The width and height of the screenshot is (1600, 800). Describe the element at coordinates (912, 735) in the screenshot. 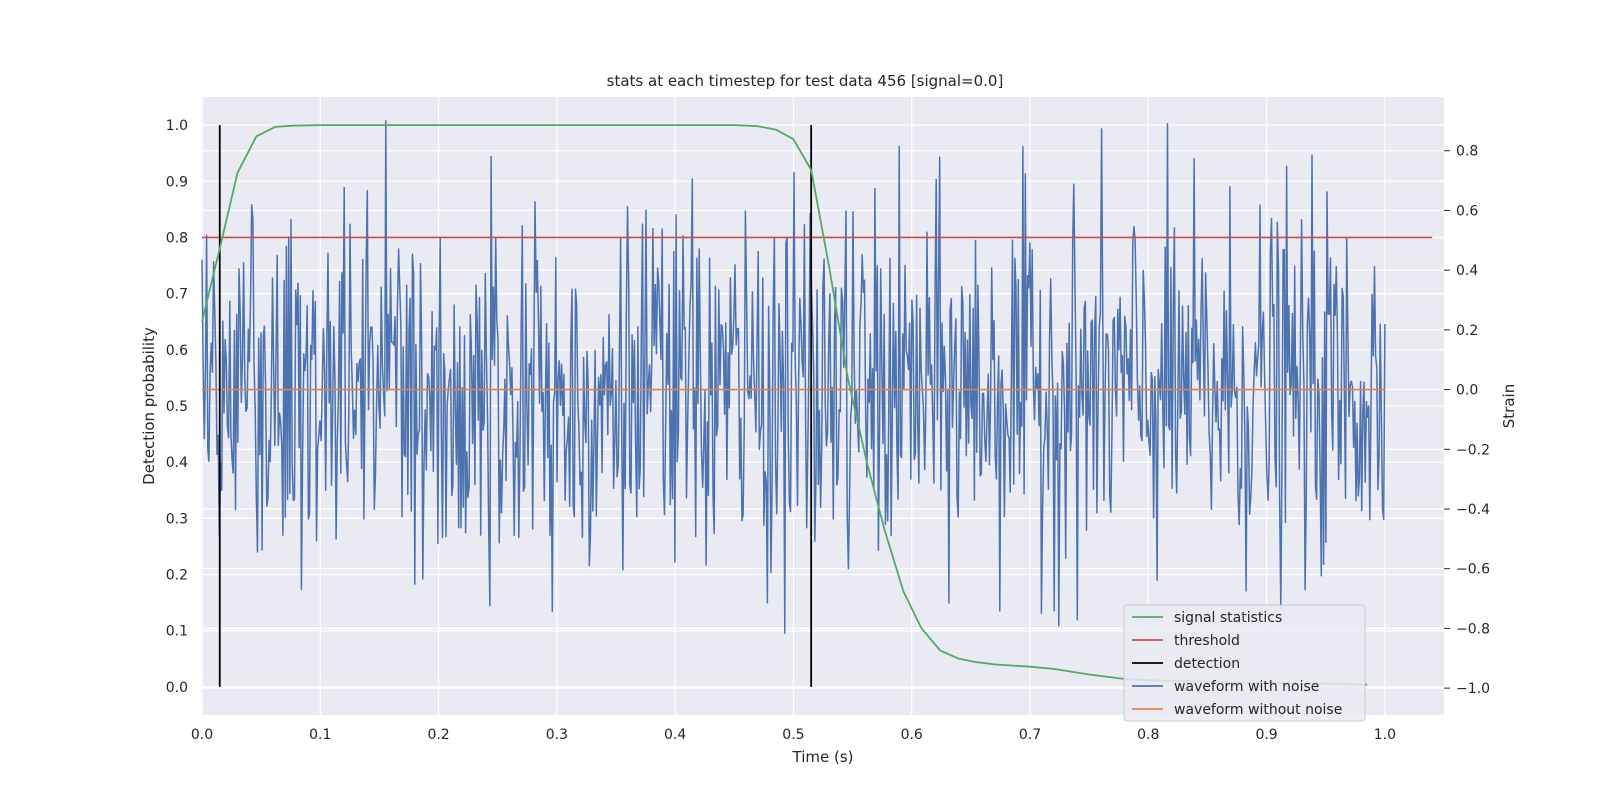

I see `x-tick-label: 0.6` at that location.